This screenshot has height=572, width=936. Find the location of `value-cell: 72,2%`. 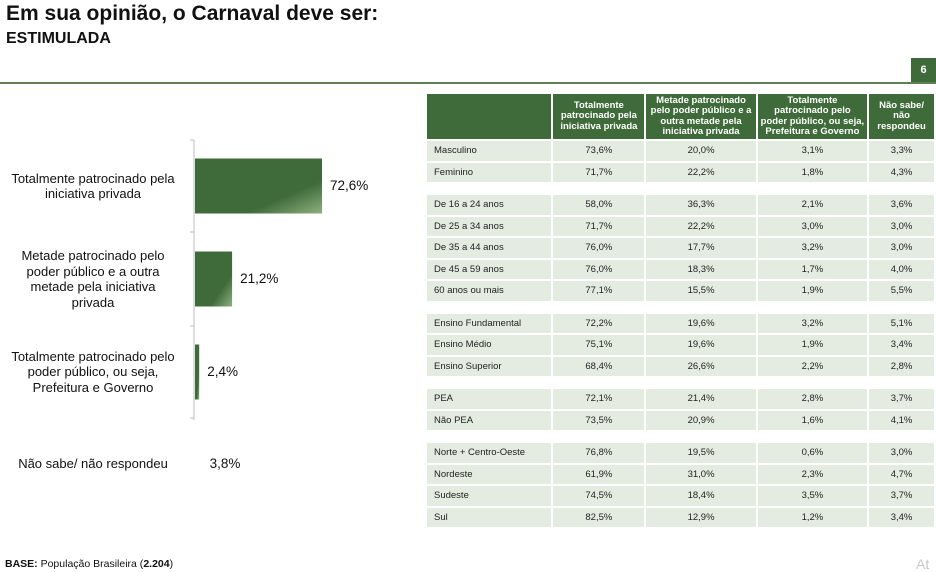

value-cell: 72,2% is located at coordinates (599, 323).